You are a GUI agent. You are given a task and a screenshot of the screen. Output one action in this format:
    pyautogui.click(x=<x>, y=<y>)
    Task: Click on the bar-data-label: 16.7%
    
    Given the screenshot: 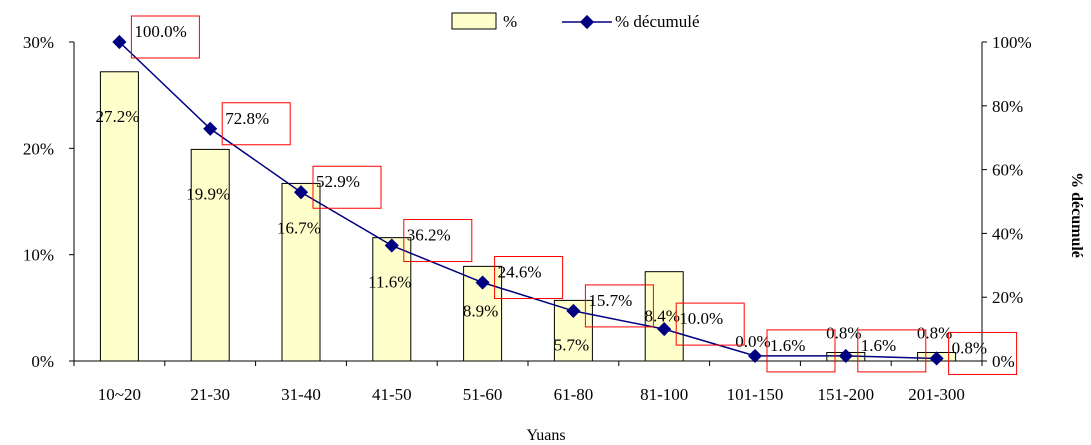 What is the action you would take?
    pyautogui.click(x=299, y=227)
    